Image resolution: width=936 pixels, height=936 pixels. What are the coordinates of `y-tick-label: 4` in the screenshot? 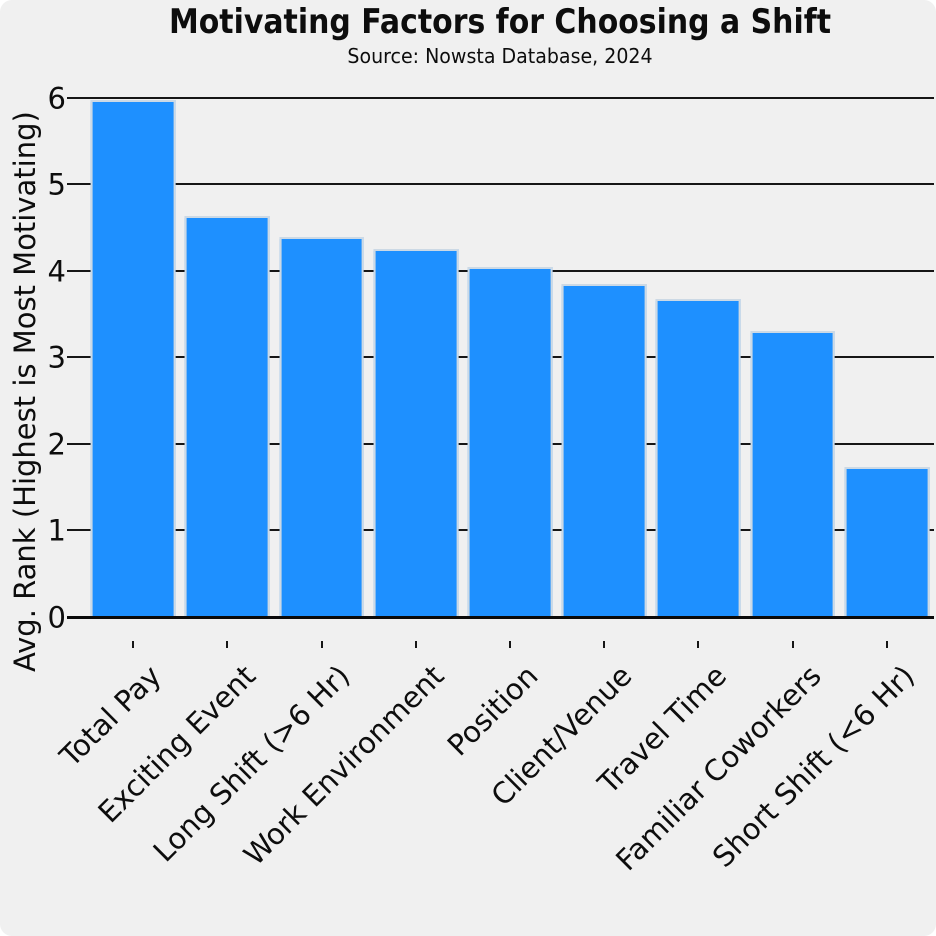 It's located at (56, 271).